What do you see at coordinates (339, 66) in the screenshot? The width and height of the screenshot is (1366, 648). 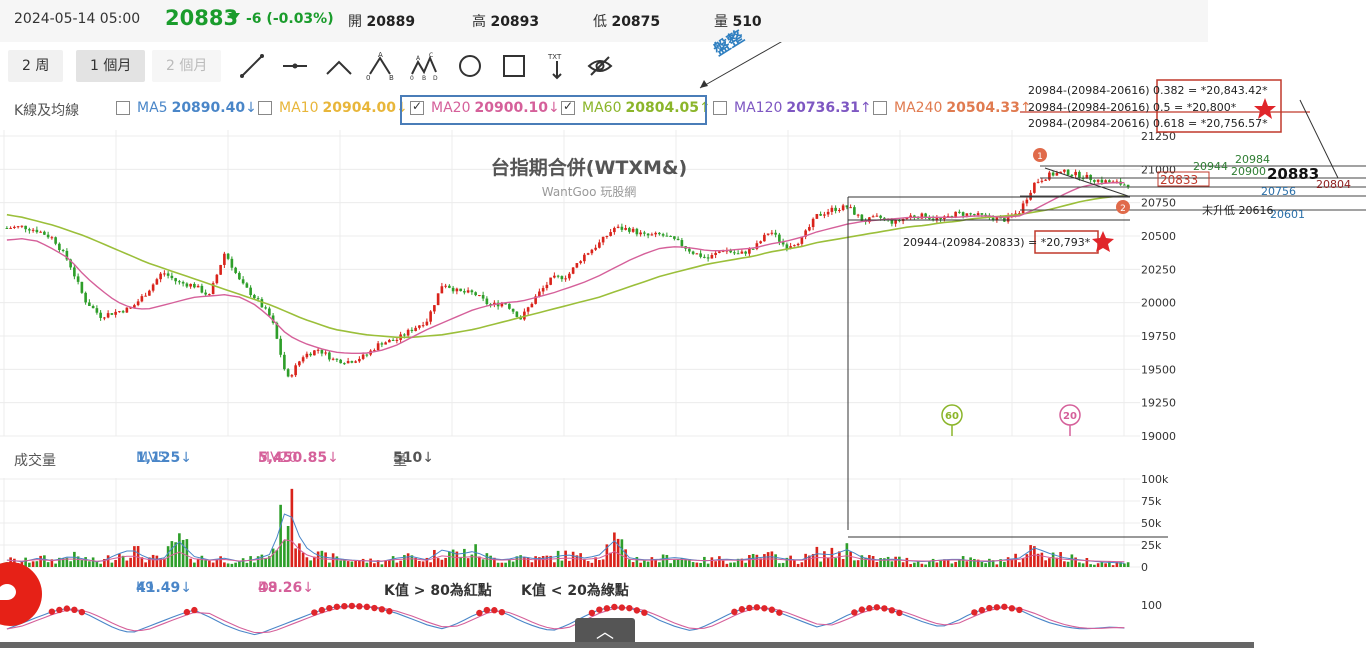 I see `angle-tool-icon` at bounding box center [339, 66].